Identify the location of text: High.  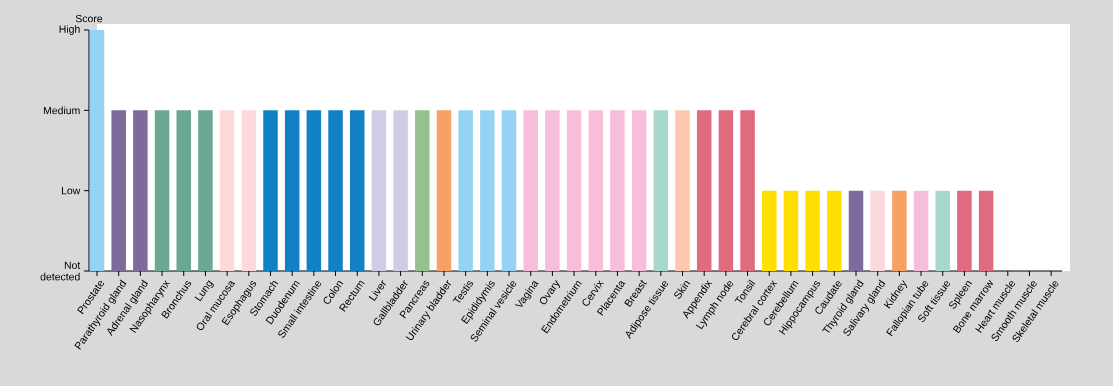
(69, 30).